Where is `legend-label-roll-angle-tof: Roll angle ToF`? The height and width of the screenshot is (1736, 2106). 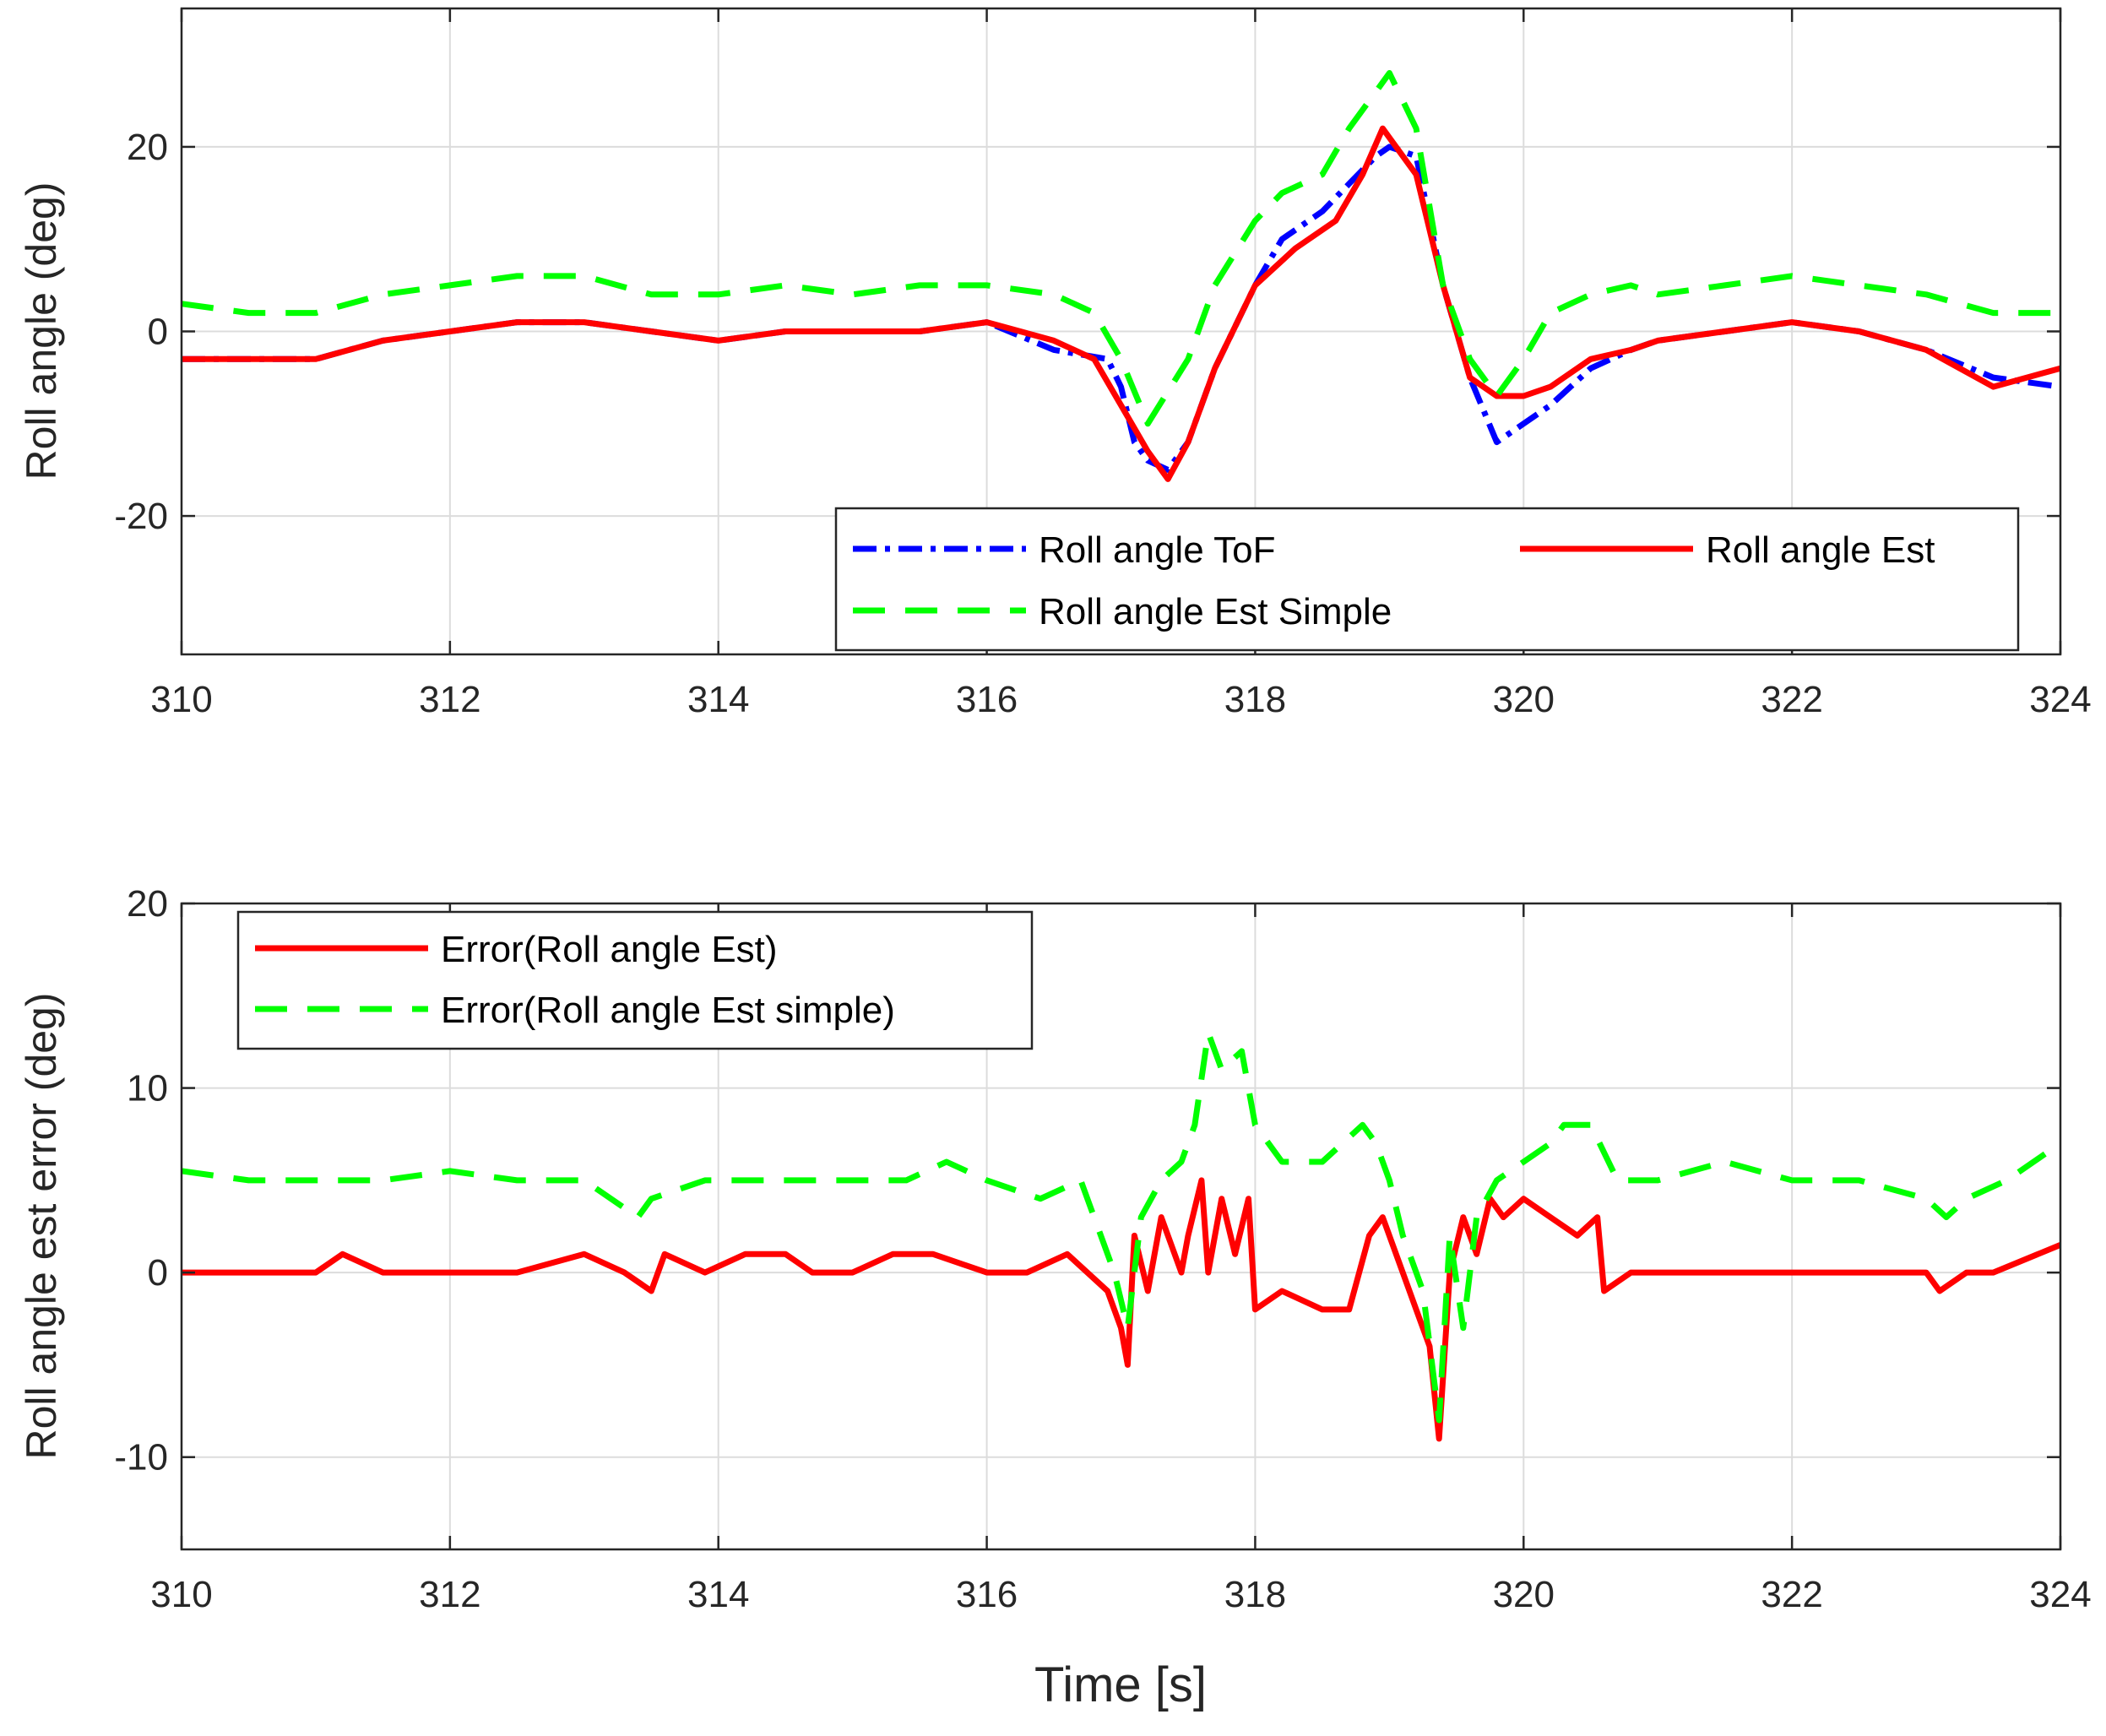 legend-label-roll-angle-tof: Roll angle ToF is located at coordinates (1157, 550).